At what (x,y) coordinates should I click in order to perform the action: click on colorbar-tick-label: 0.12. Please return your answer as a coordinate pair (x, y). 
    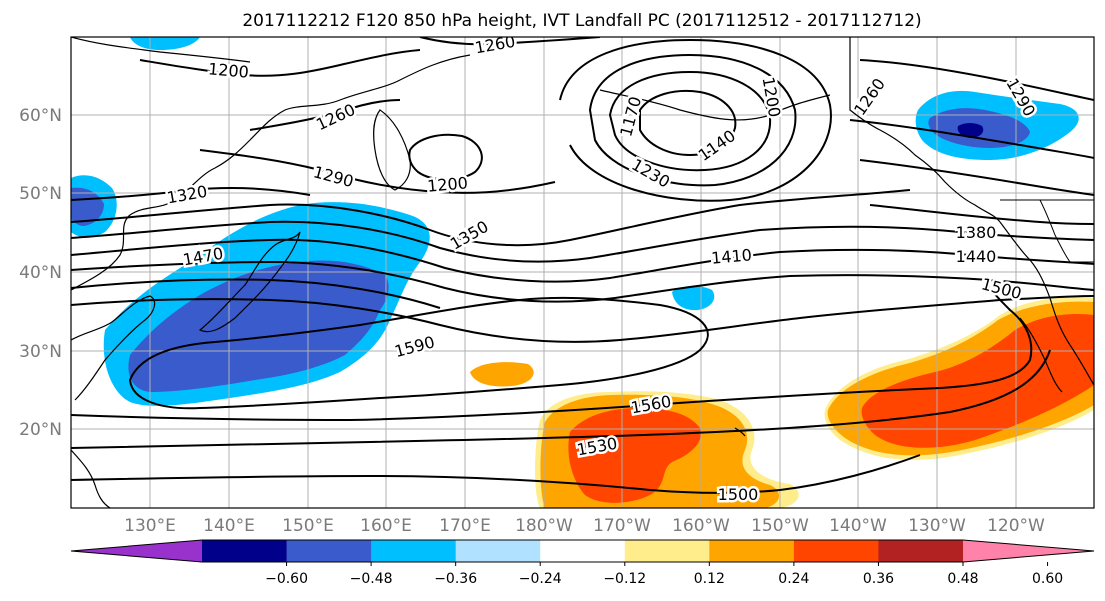
    Looking at the image, I should click on (709, 579).